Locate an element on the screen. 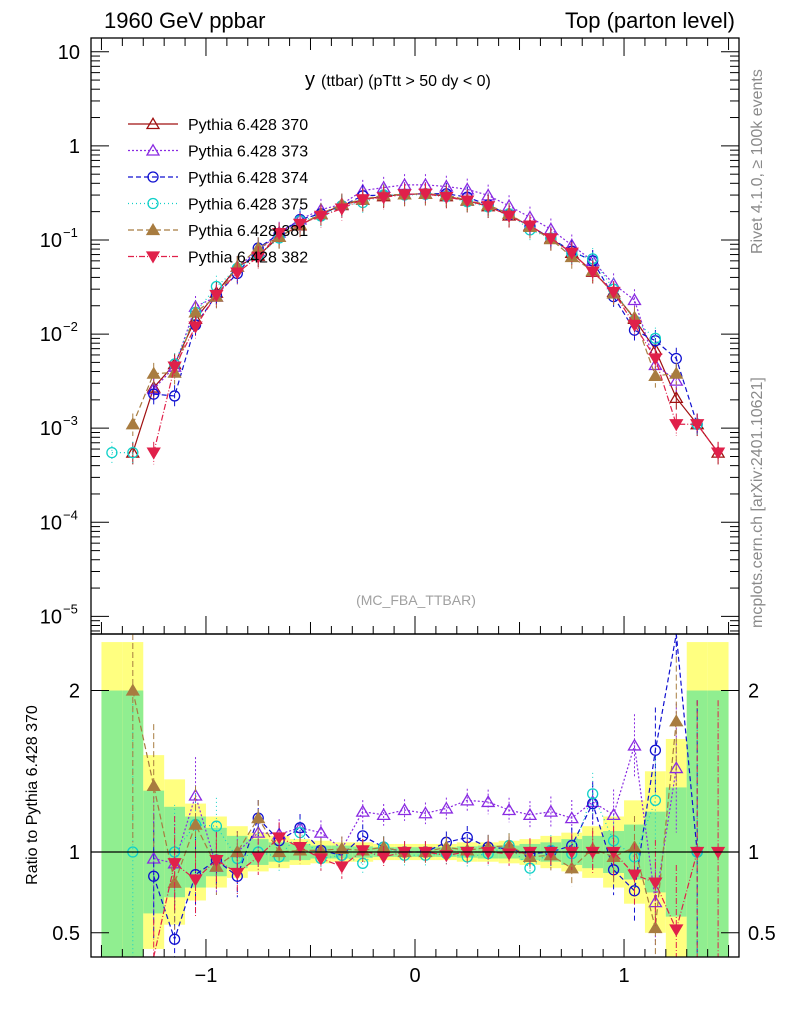  main-ytick-exponent: −3 is located at coordinates (70, 420).